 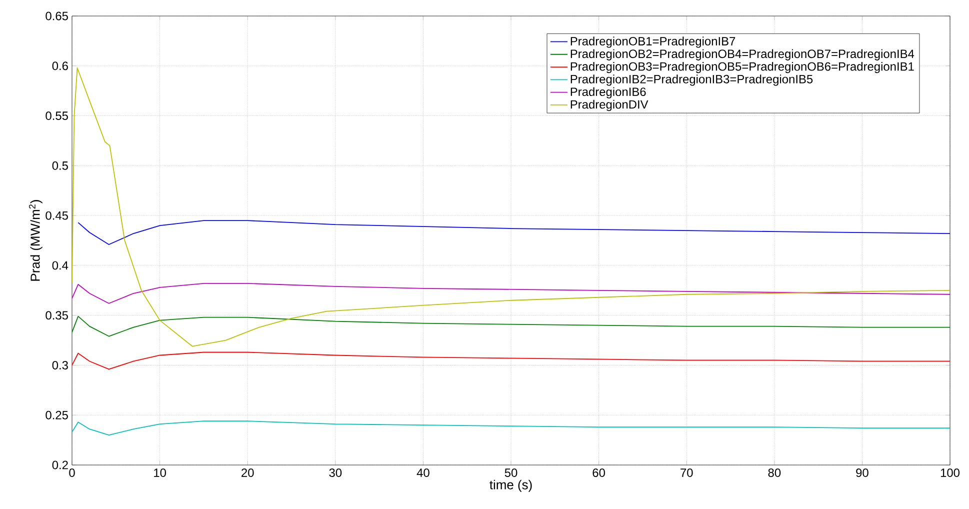 I want to click on x-tick-label: 40, so click(x=423, y=472).